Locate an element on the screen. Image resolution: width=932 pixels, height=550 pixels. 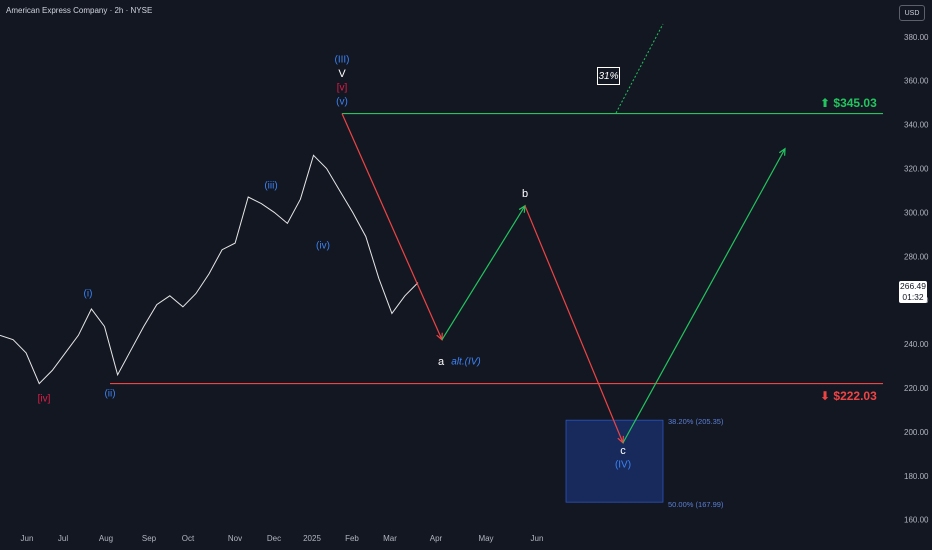
down-arrow-icon: ⬇ is located at coordinates (825, 396).